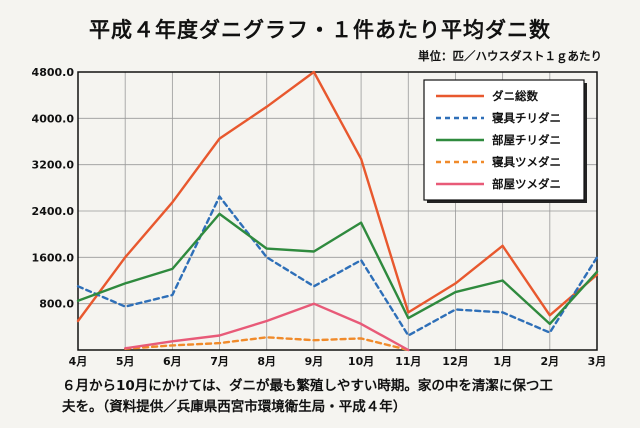 The width and height of the screenshot is (640, 428). Describe the element at coordinates (338, 361) in the screenshot. I see `x-axis-ticks: 4月 5月 6月 7月 8月 9月 10月 11月 12月 1月 2月 3月` at that location.